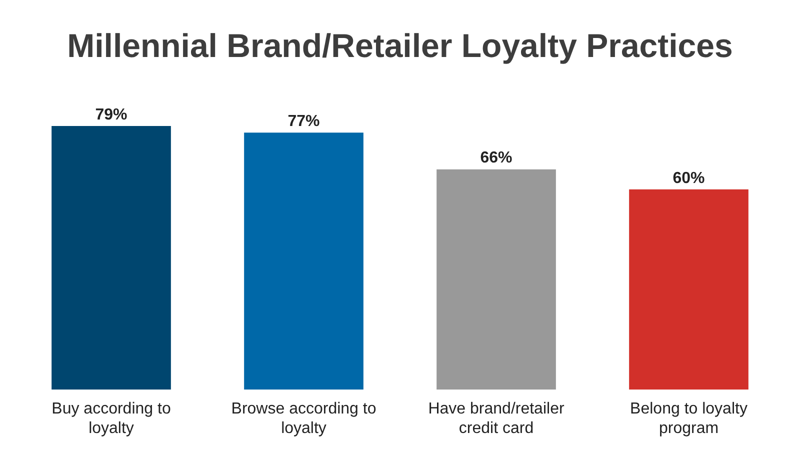 The width and height of the screenshot is (800, 473). I want to click on chart-title: Millennial Brand/Retailer Loyalty Practices, so click(400, 45).